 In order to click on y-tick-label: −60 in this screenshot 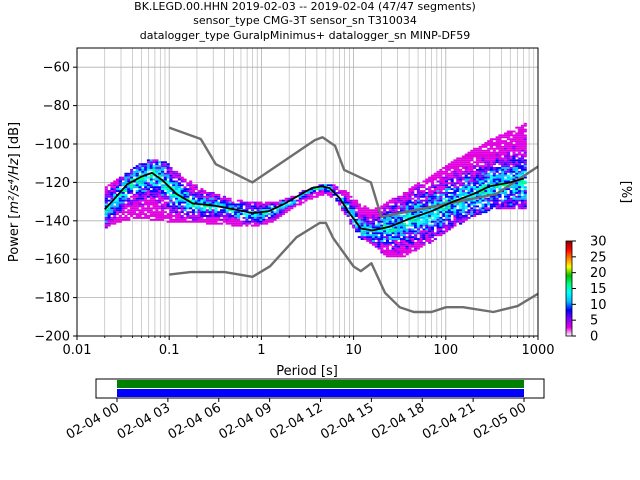, I will do `click(56, 68)`.